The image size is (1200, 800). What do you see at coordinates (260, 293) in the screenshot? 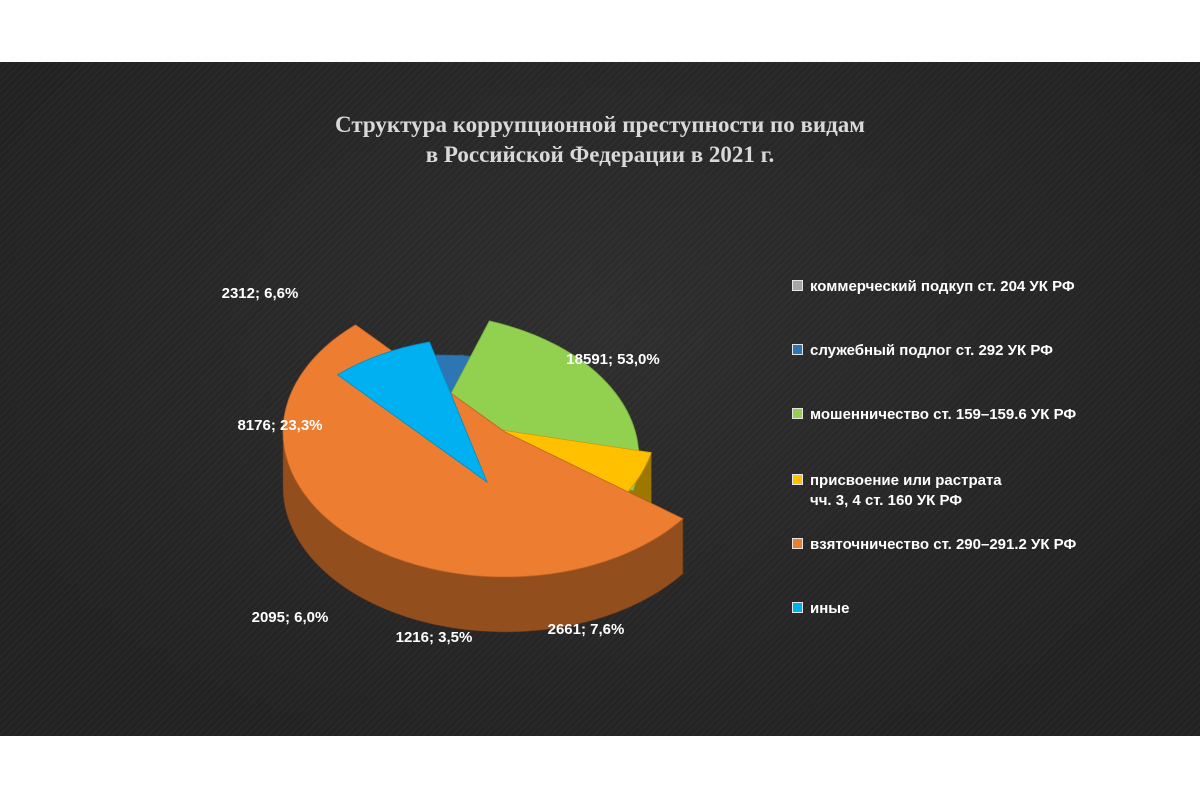
I see `data-label-3: 2312; 6,6%` at bounding box center [260, 293].